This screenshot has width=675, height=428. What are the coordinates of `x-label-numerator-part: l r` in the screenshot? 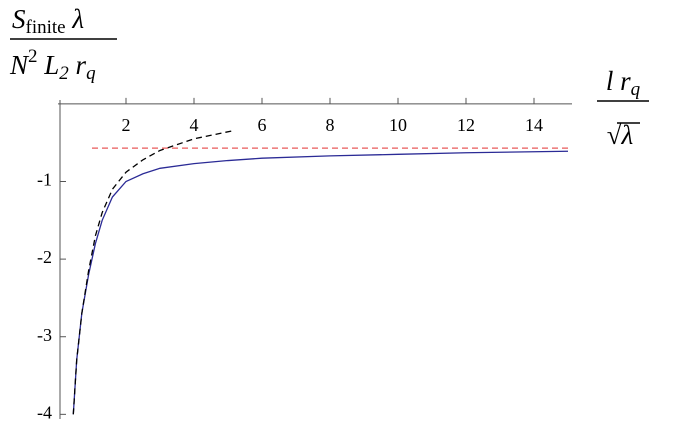 It's located at (618, 81).